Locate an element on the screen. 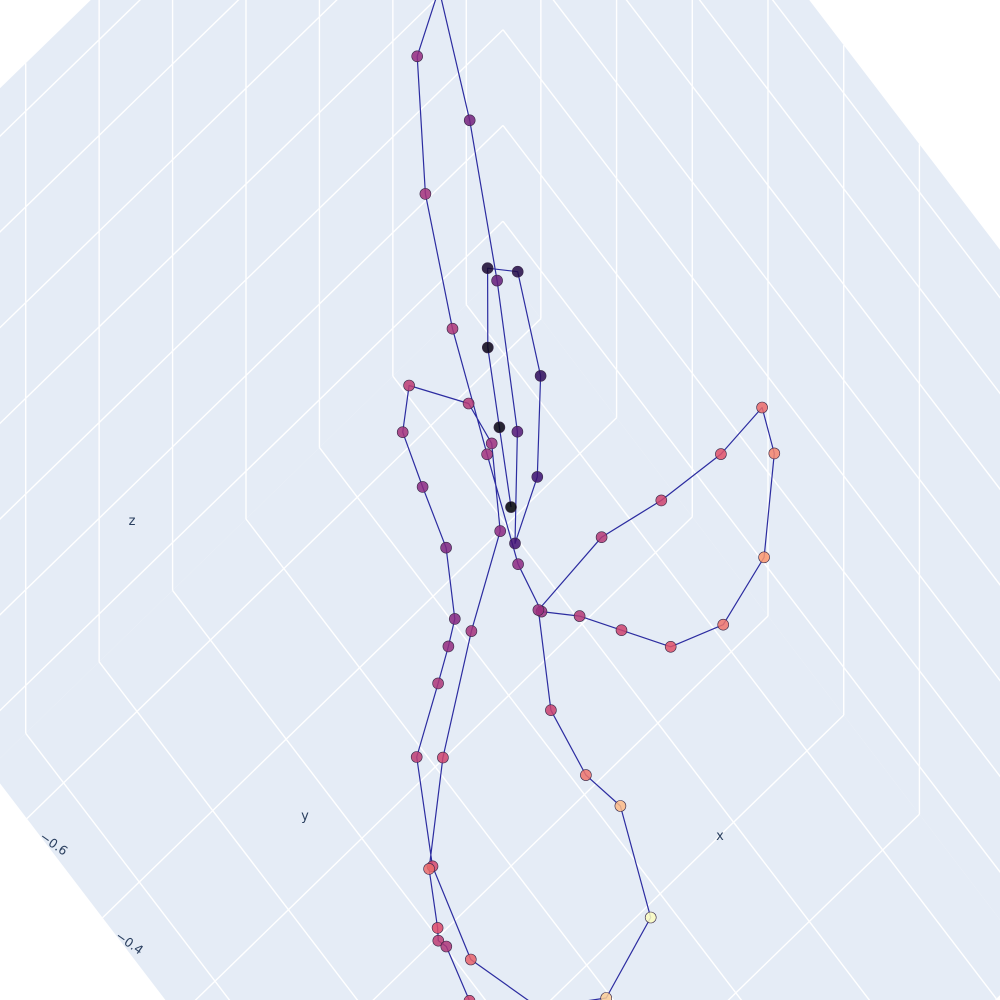 Image resolution: width=1000 pixels, height=1000 pixels. z-axis-title: z is located at coordinates (132, 521).